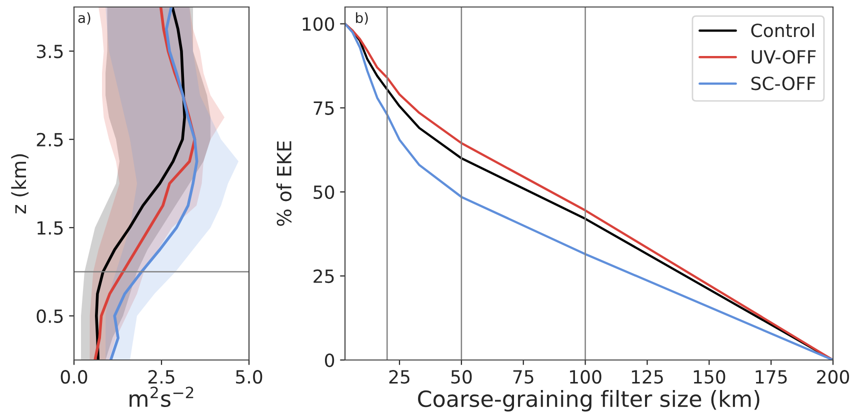  What do you see at coordinates (523, 377) in the screenshot?
I see `x-tick-label: 75` at bounding box center [523, 377].